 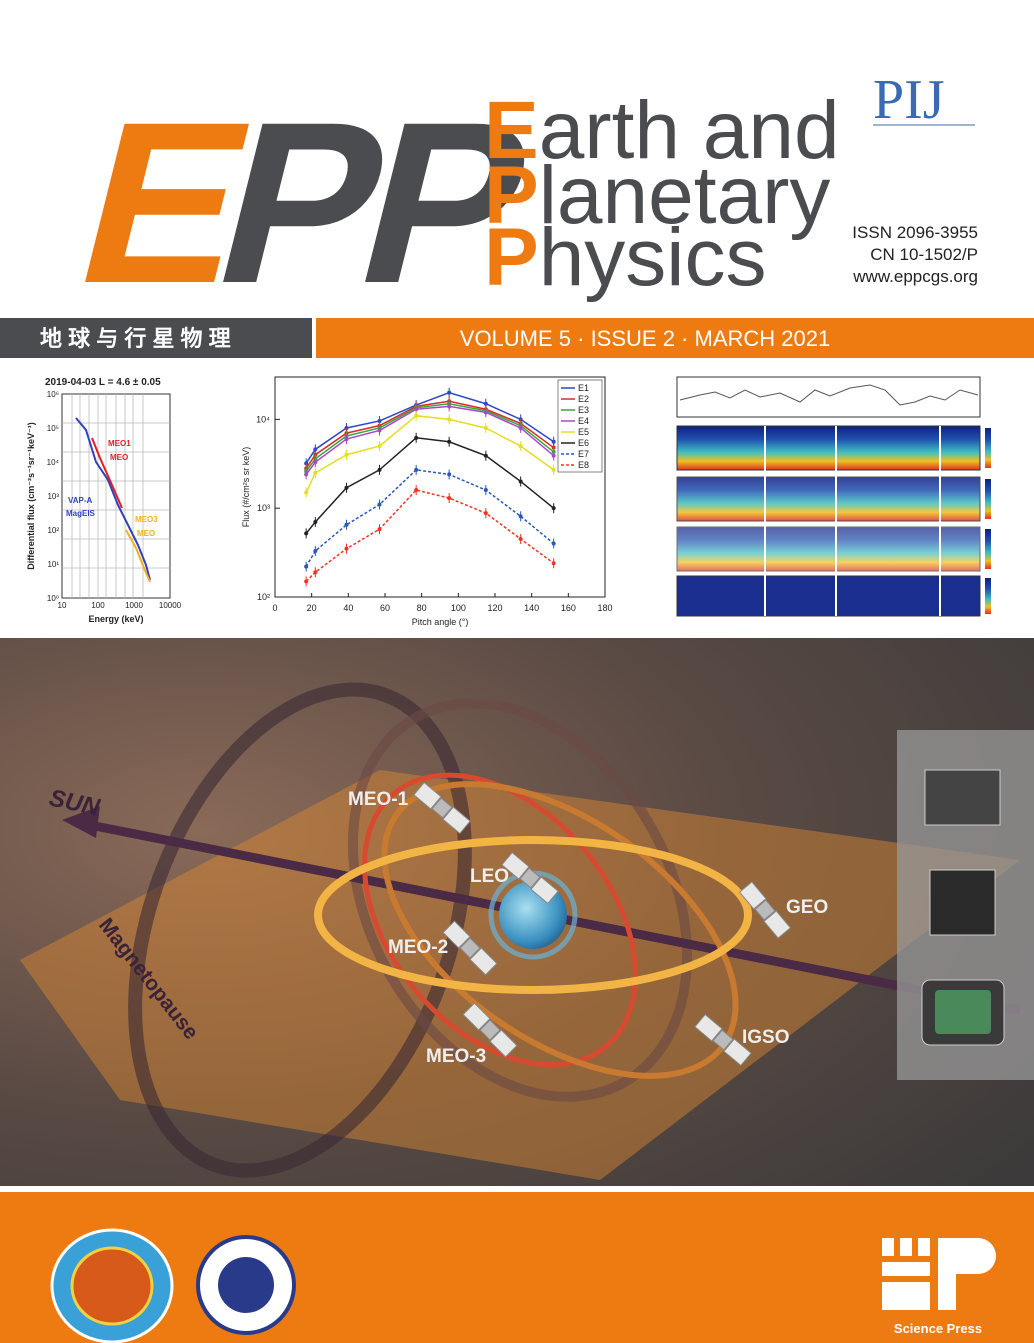 I want to click on gaps, so click(x=852, y=521).